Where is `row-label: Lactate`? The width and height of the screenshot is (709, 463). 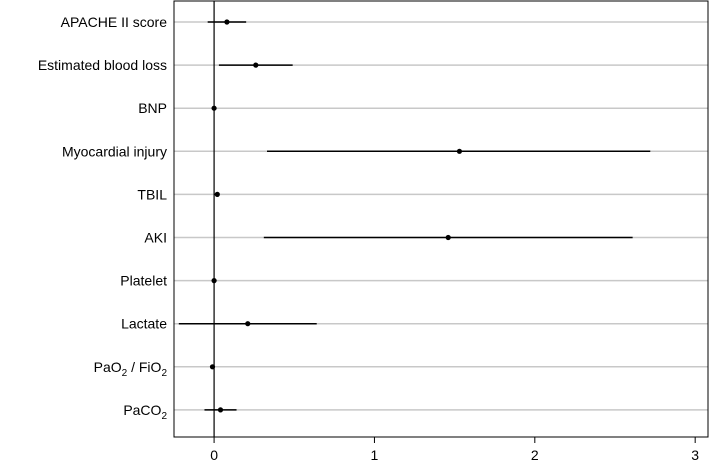
row-label: Lactate is located at coordinates (144, 324).